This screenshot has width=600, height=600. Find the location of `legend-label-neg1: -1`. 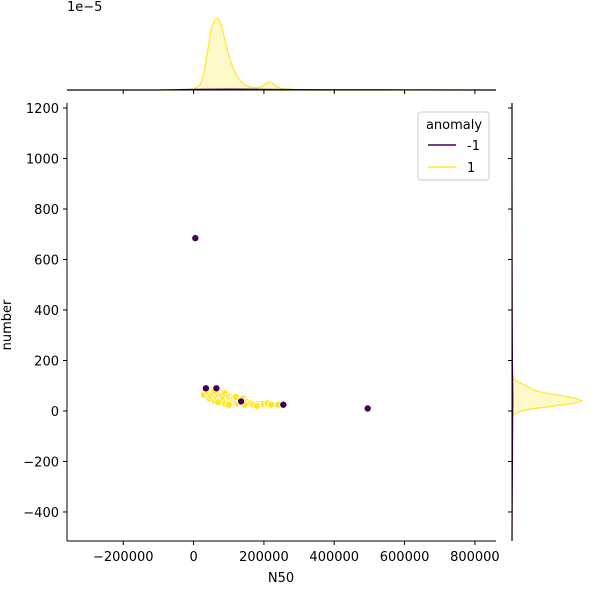

legend-label-neg1: -1 is located at coordinates (473, 146).